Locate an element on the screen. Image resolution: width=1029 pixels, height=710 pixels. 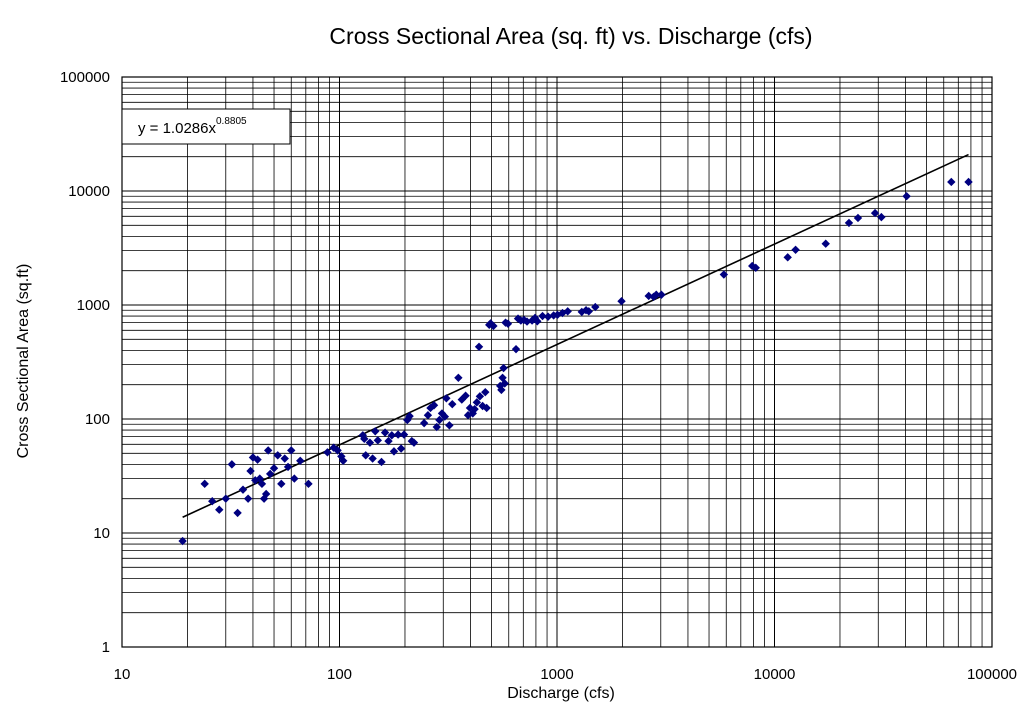
x-tick-labels: 10 100 1000 10000 100000 is located at coordinates (565, 674).